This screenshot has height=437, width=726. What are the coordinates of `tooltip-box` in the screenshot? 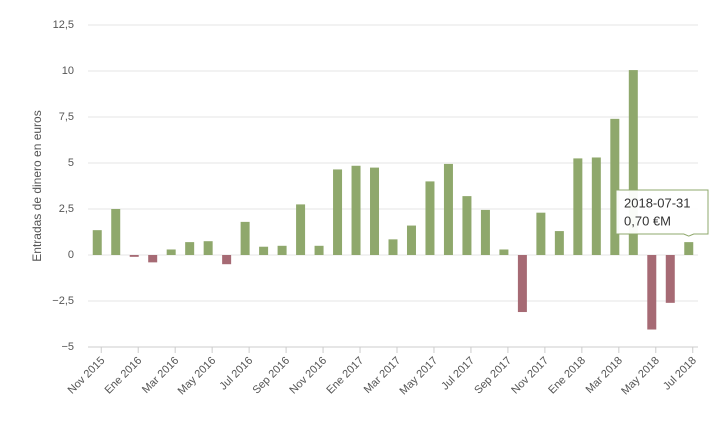 It's located at (662, 213).